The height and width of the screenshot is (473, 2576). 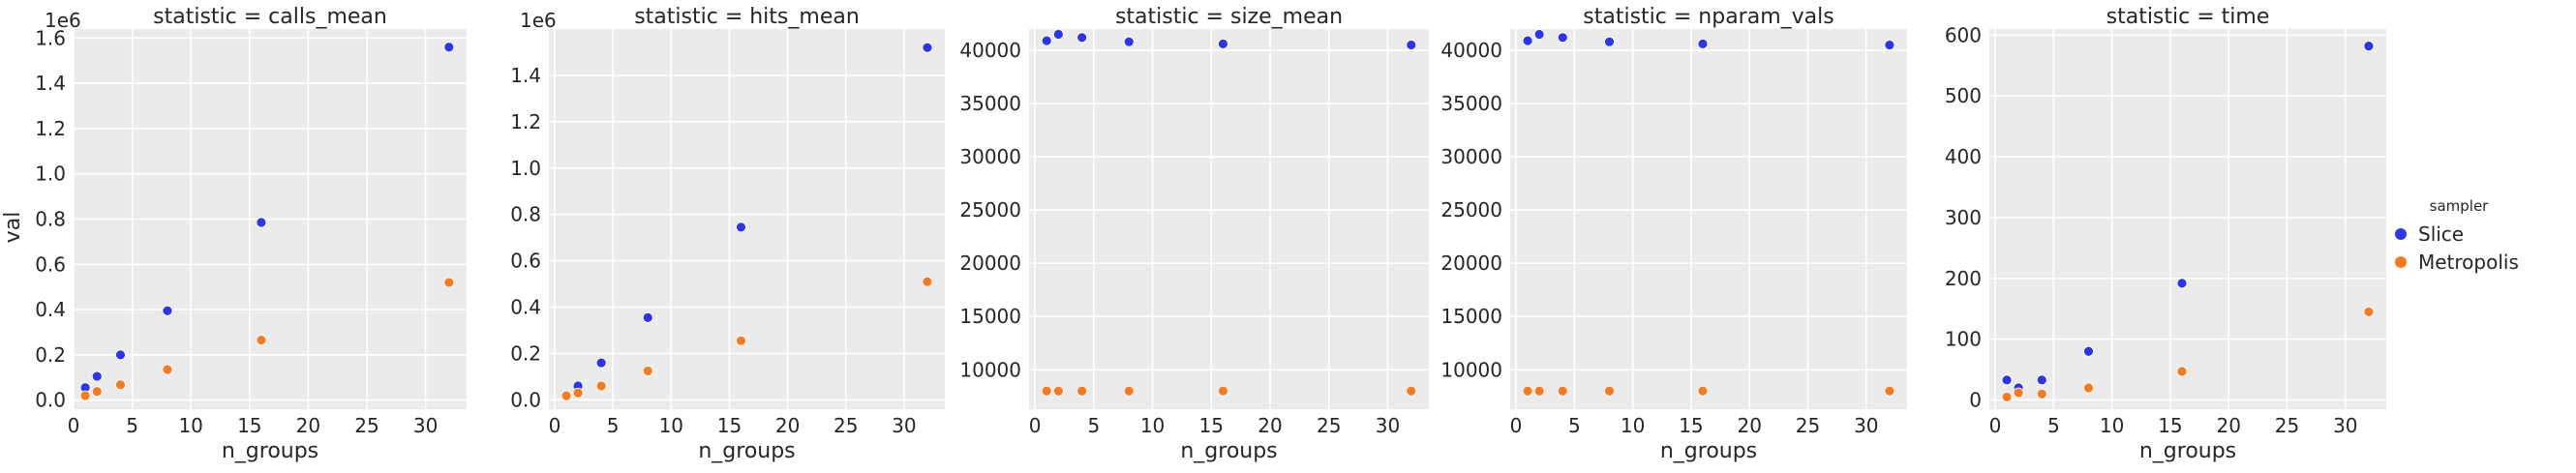 What do you see at coordinates (1229, 17) in the screenshot?
I see `panel-title: statistic = size_mean` at bounding box center [1229, 17].